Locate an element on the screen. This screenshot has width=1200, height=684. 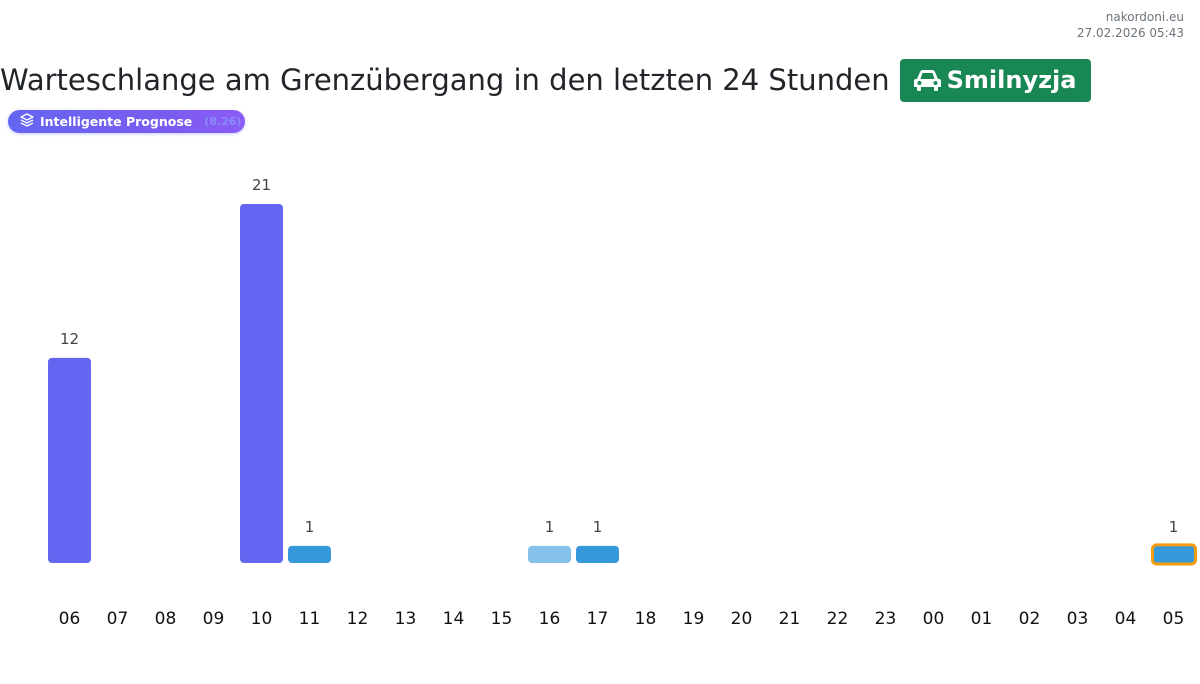
crossing-badge: Smilnyzja is located at coordinates (995, 80).